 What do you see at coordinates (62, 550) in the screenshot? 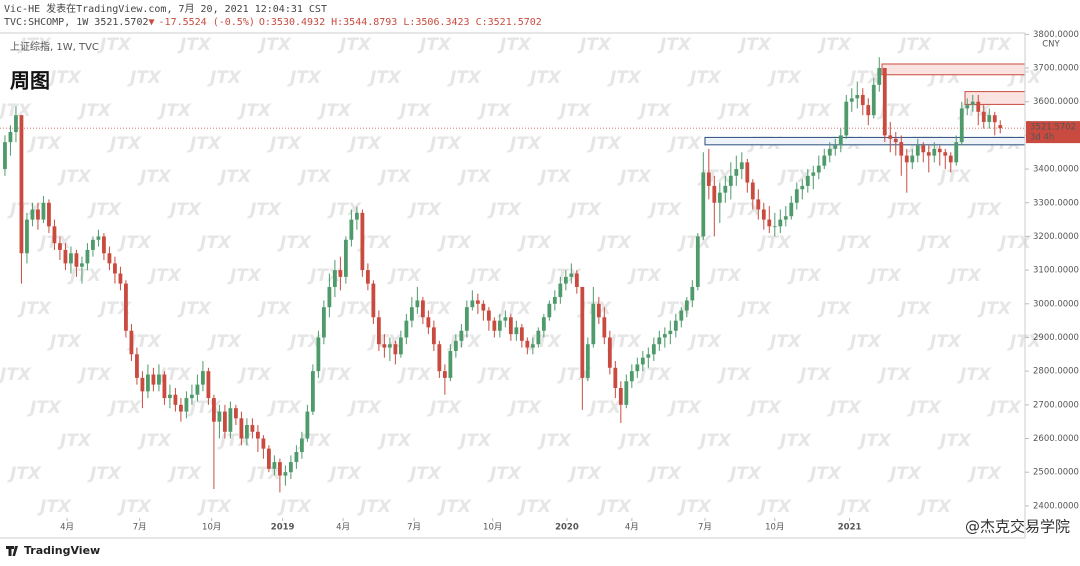
I see `footer-logo: TradingView` at bounding box center [62, 550].